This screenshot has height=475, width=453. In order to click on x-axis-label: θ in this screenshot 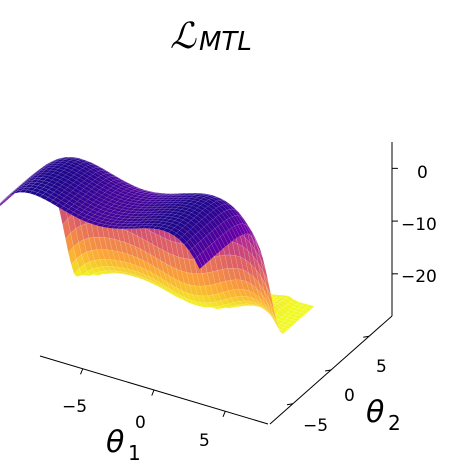, I will do `click(115, 442)`.